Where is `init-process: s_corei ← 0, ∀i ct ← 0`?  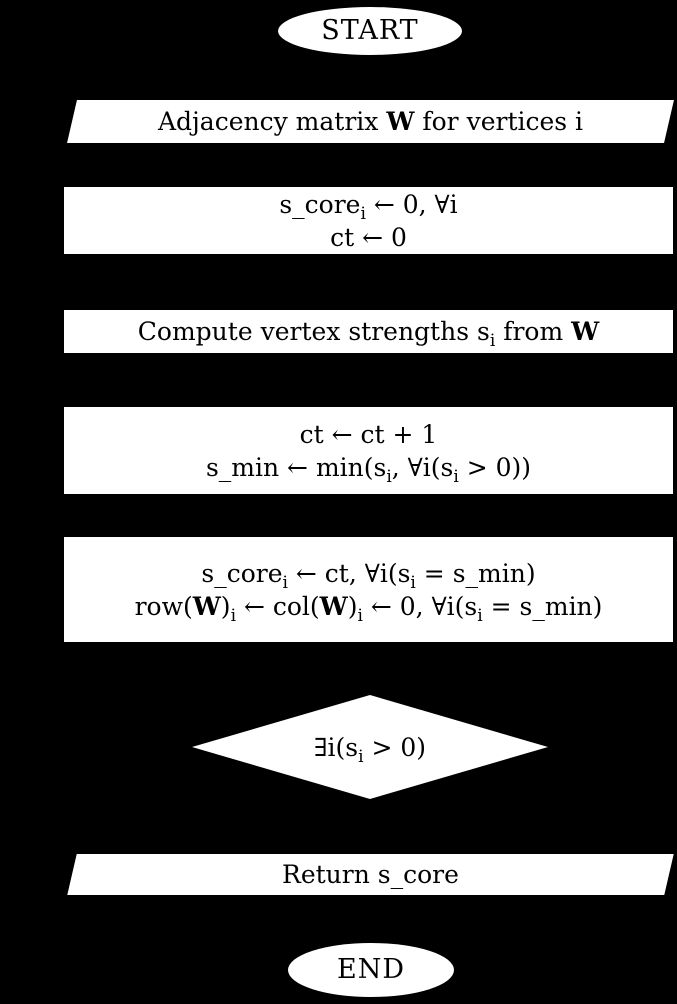
init-process: s_corei ← 0, ∀i ct ← 0 is located at coordinates (368, 220).